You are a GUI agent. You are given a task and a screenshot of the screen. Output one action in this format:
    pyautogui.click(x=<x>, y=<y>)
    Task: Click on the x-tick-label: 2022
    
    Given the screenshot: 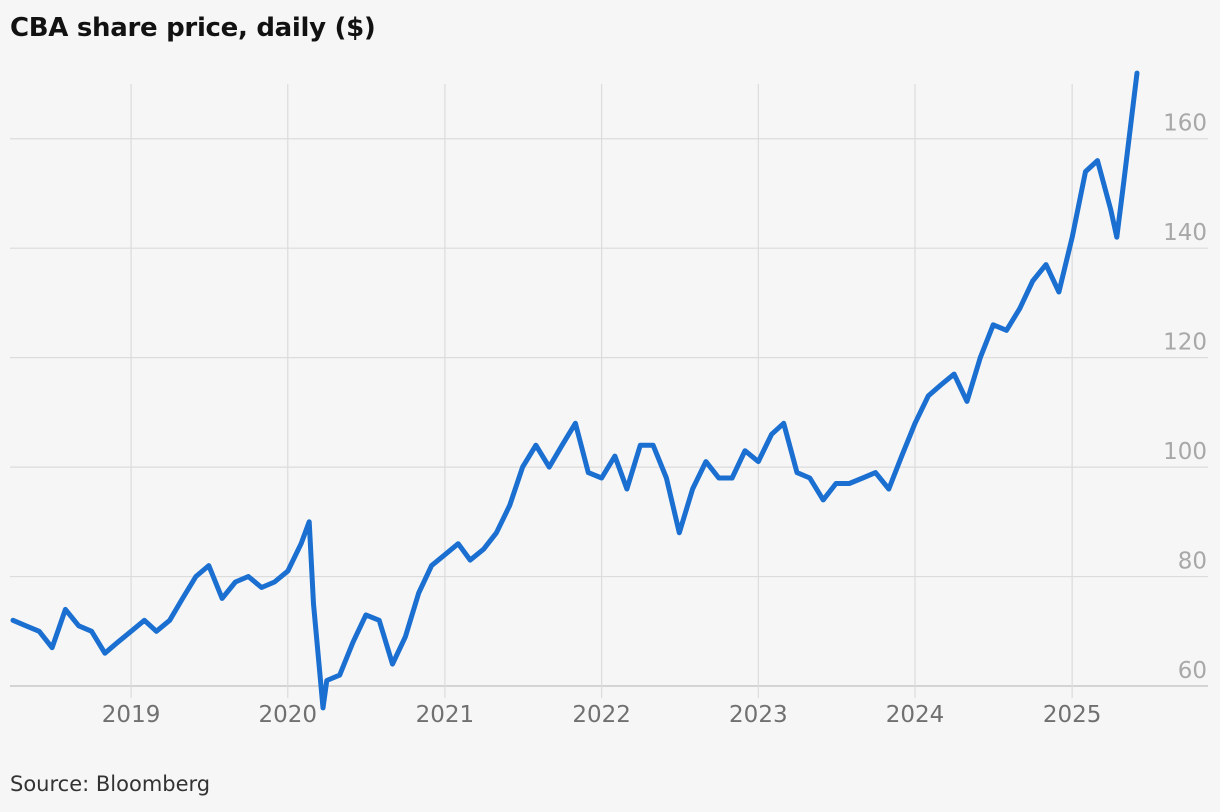 What is the action you would take?
    pyautogui.click(x=601, y=715)
    